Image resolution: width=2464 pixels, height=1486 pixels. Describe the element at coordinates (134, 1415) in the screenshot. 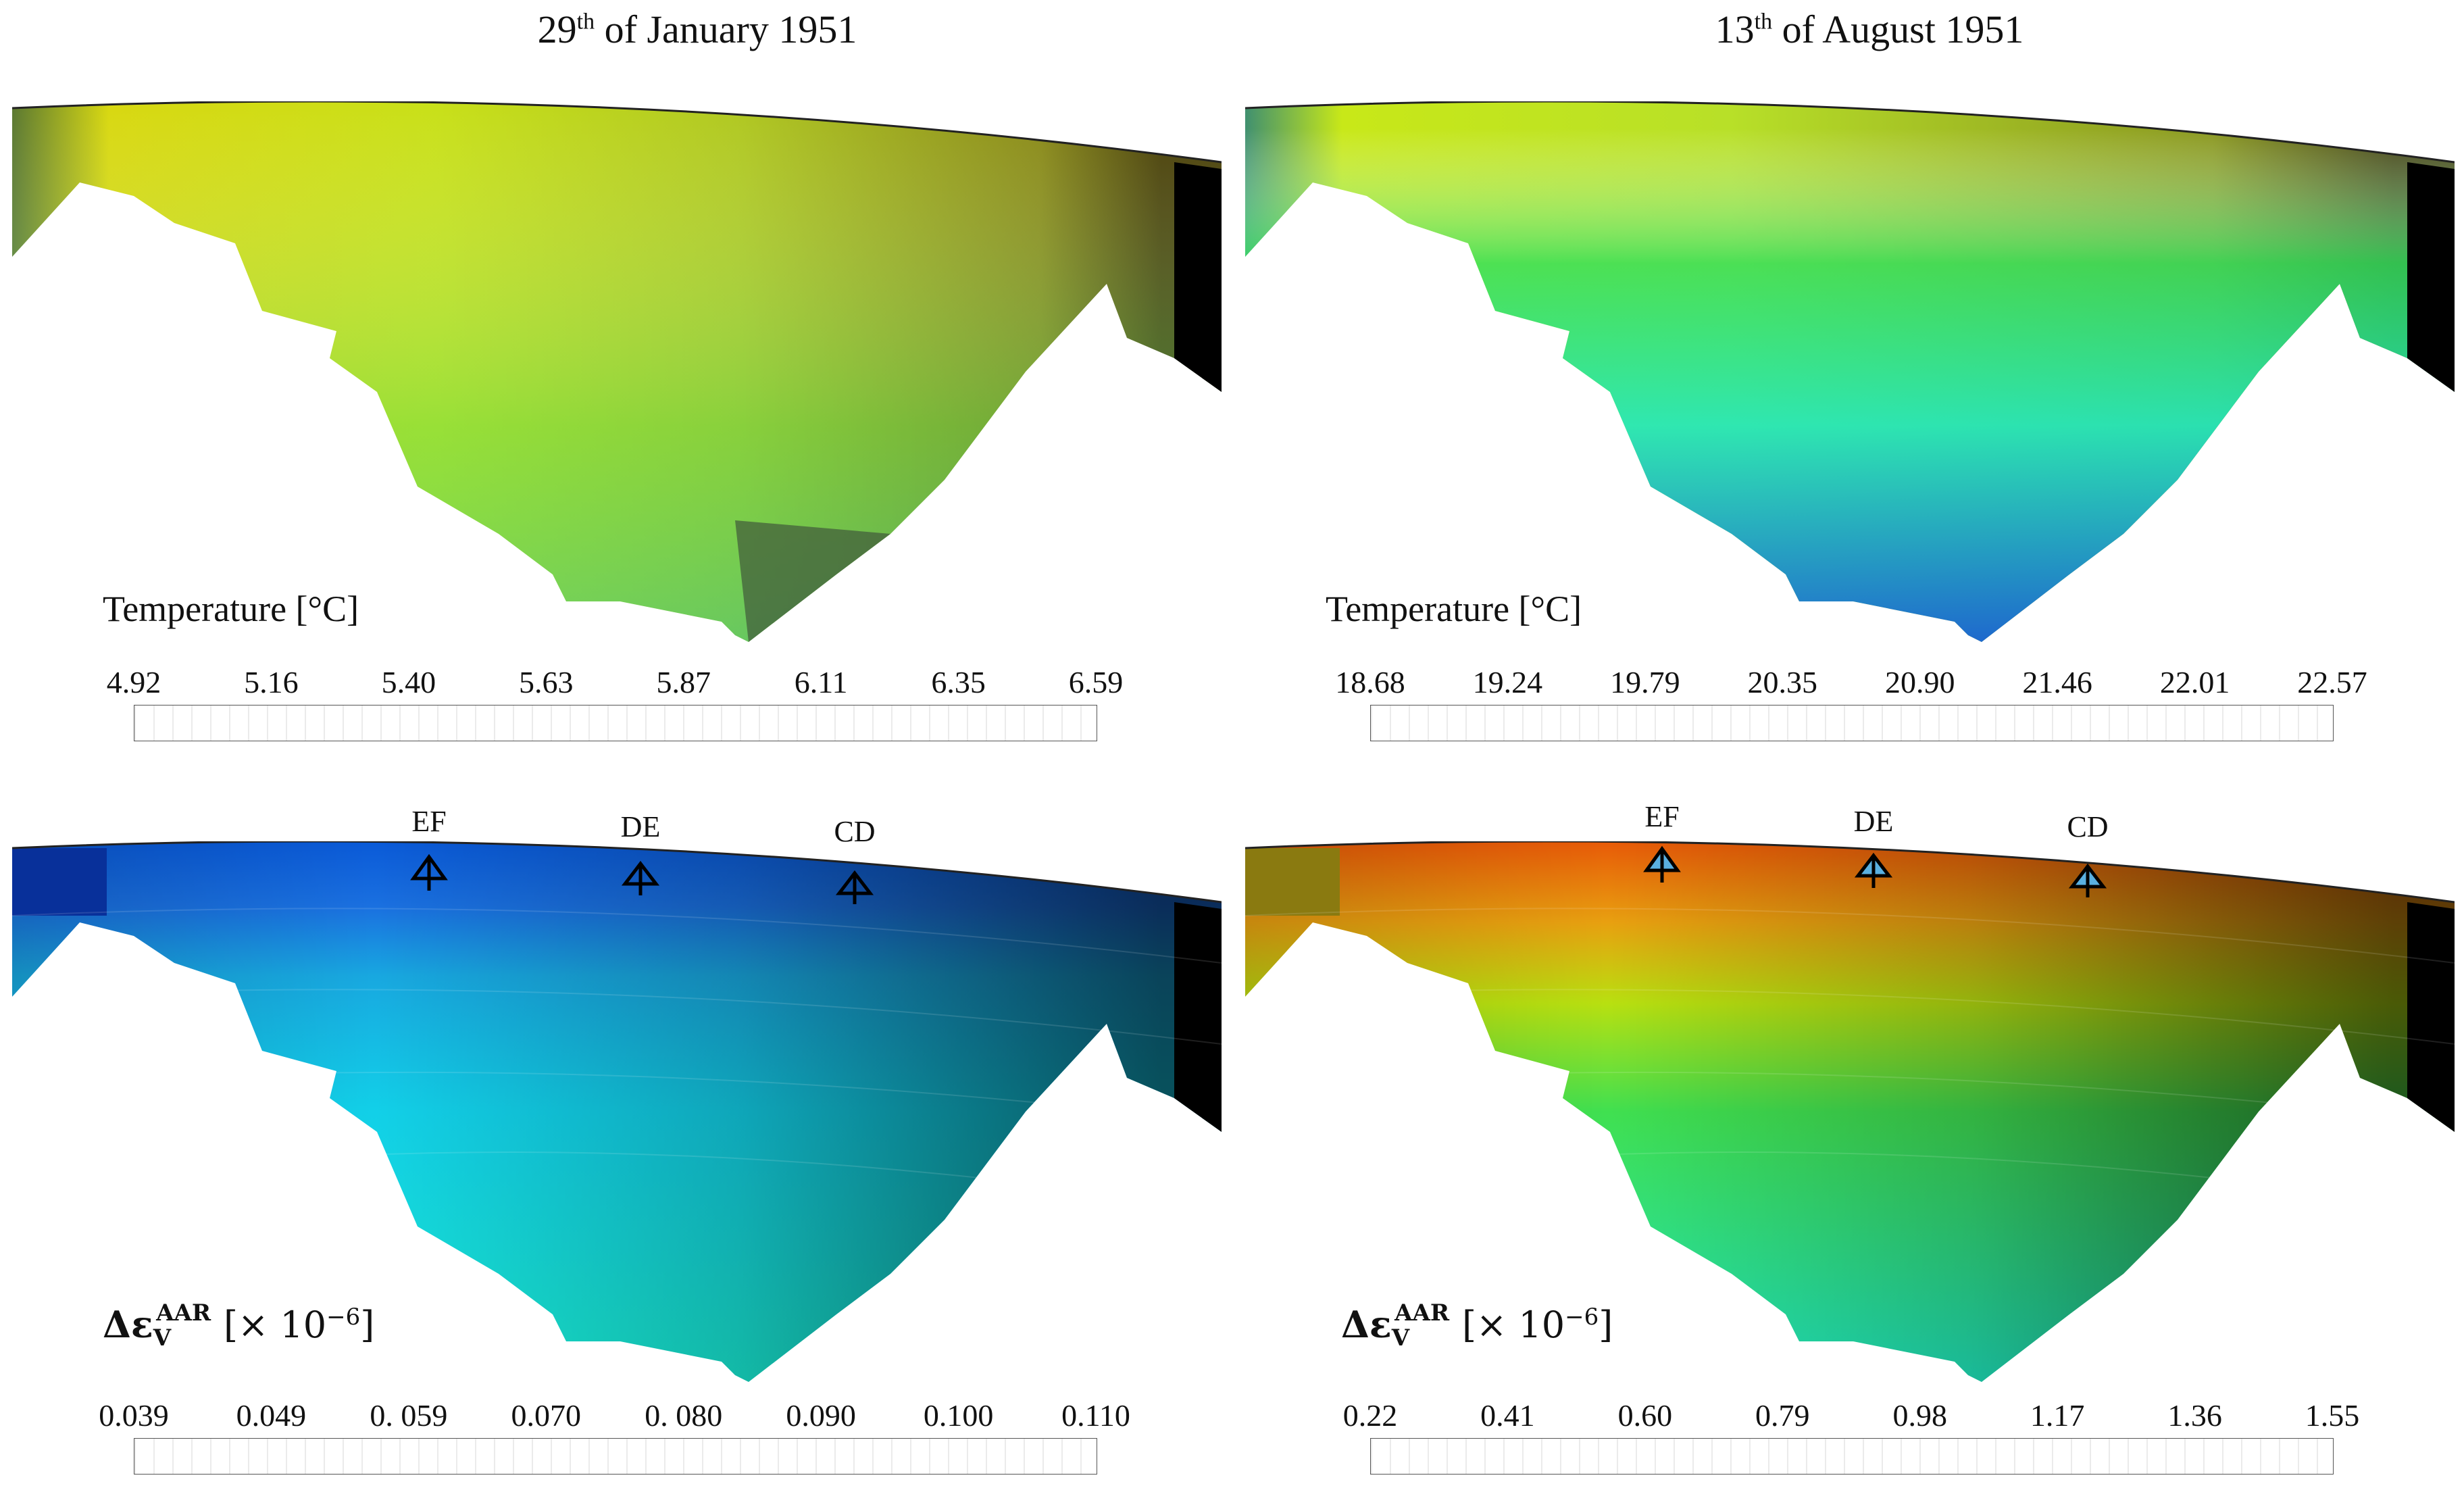

I see `colorbar-tick: 0.039` at that location.